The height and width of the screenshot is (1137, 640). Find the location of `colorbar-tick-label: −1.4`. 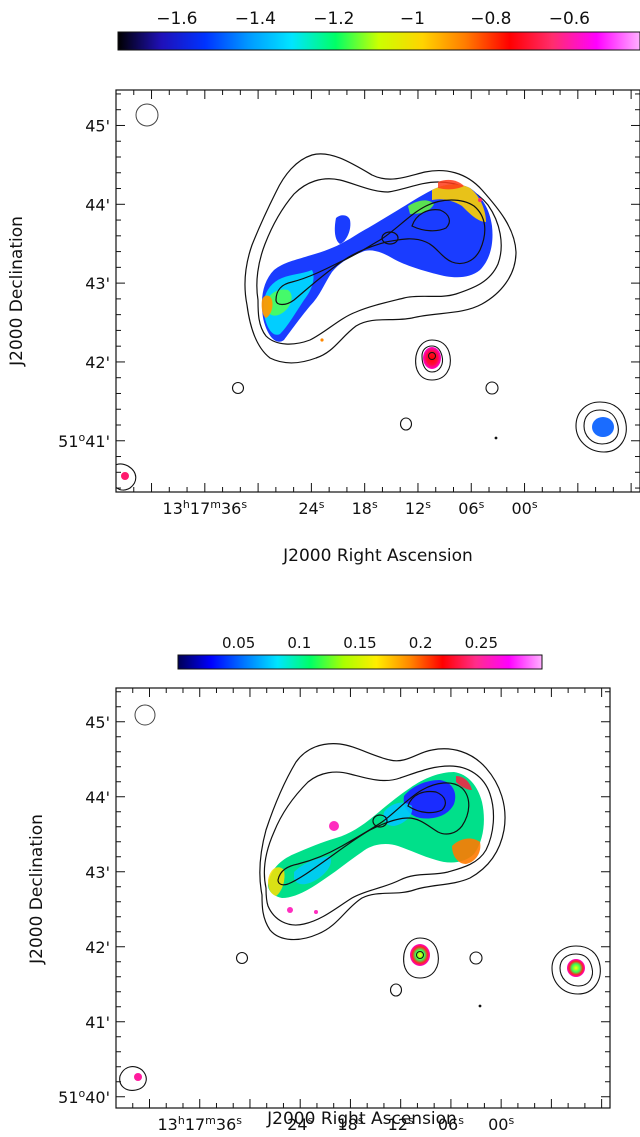

colorbar-tick-label: −1.4 is located at coordinates (255, 19).